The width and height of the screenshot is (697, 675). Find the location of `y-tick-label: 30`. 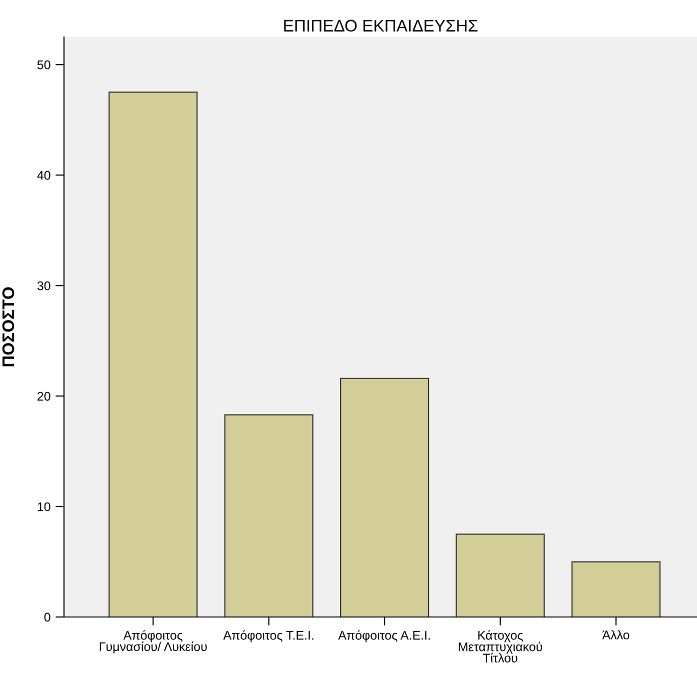

y-tick-label: 30 is located at coordinates (43, 285).